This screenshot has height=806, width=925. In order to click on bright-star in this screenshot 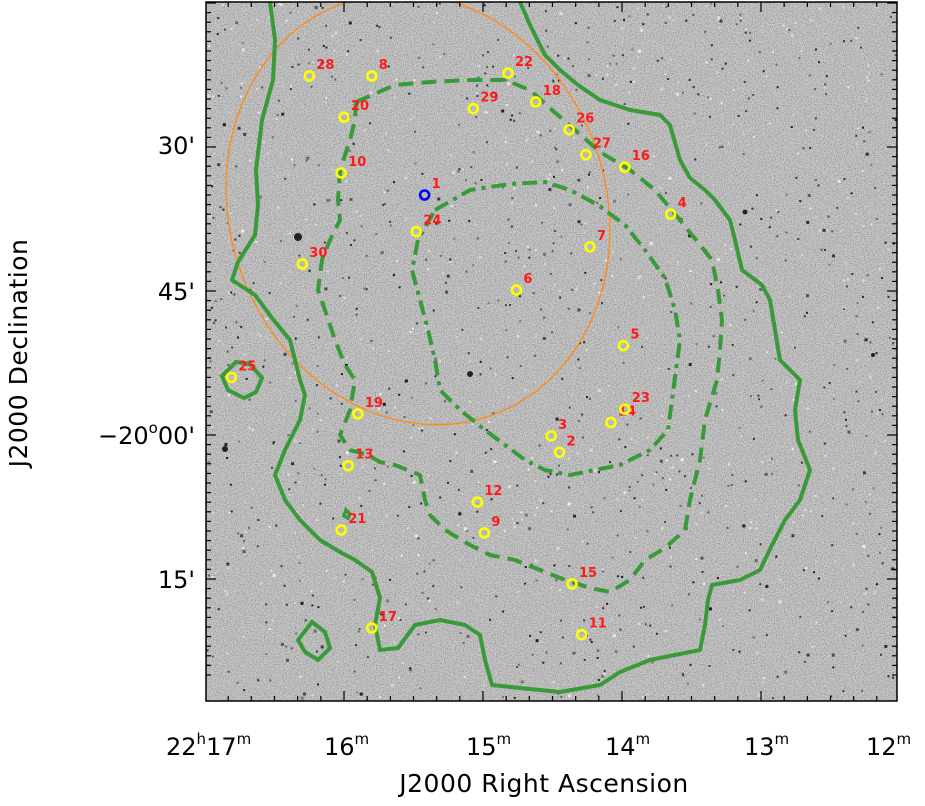, I will do `click(745, 212)`.